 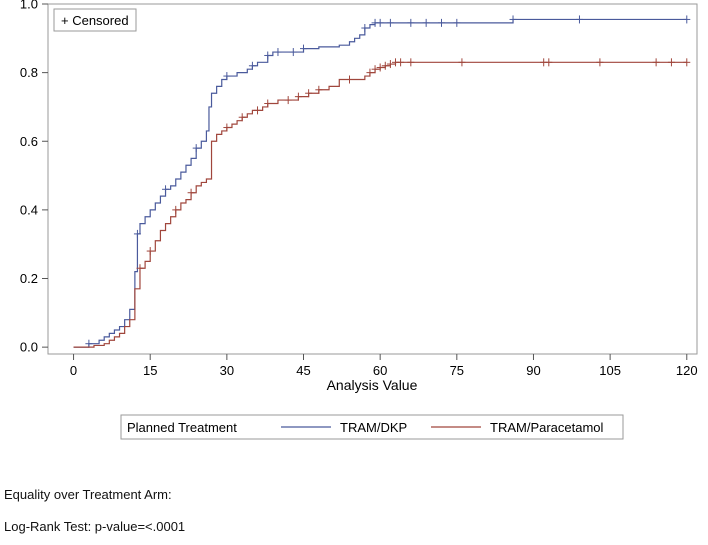 What do you see at coordinates (29, 141) in the screenshot?
I see `y-tick-label: 0.6` at bounding box center [29, 141].